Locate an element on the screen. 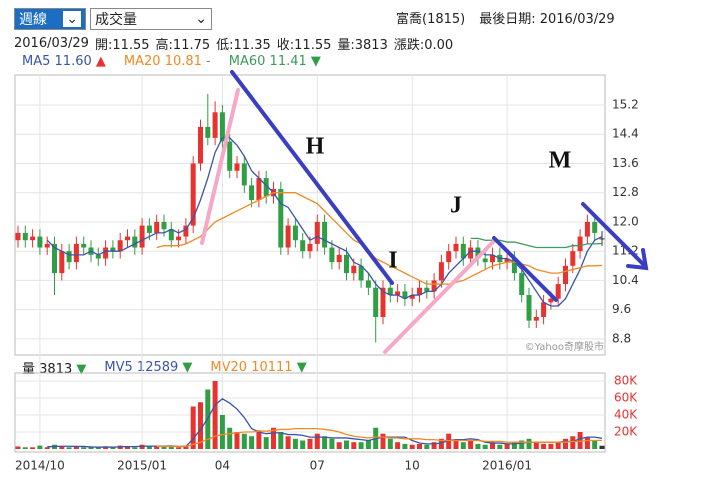  legend-trend: ▲ is located at coordinates (100, 61).